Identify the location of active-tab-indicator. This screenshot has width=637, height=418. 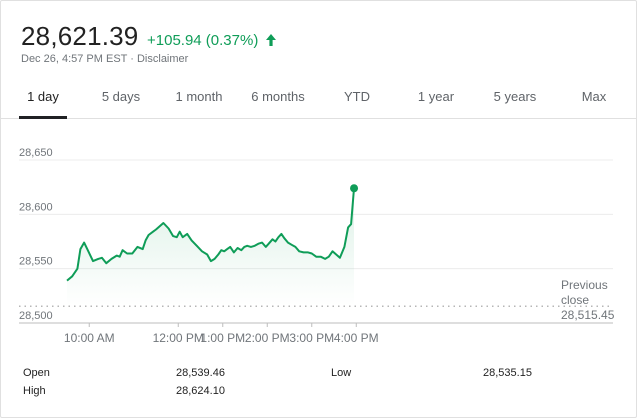
(43, 117).